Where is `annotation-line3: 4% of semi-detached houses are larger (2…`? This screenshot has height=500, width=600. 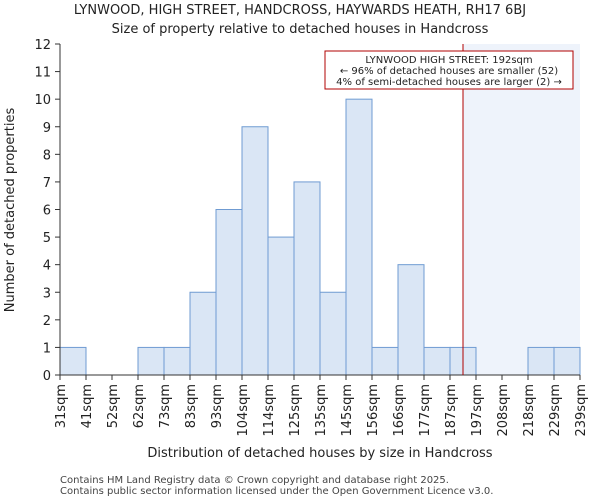
annotation-line3: 4% of semi-detached houses are larger (2… is located at coordinates (449, 82).